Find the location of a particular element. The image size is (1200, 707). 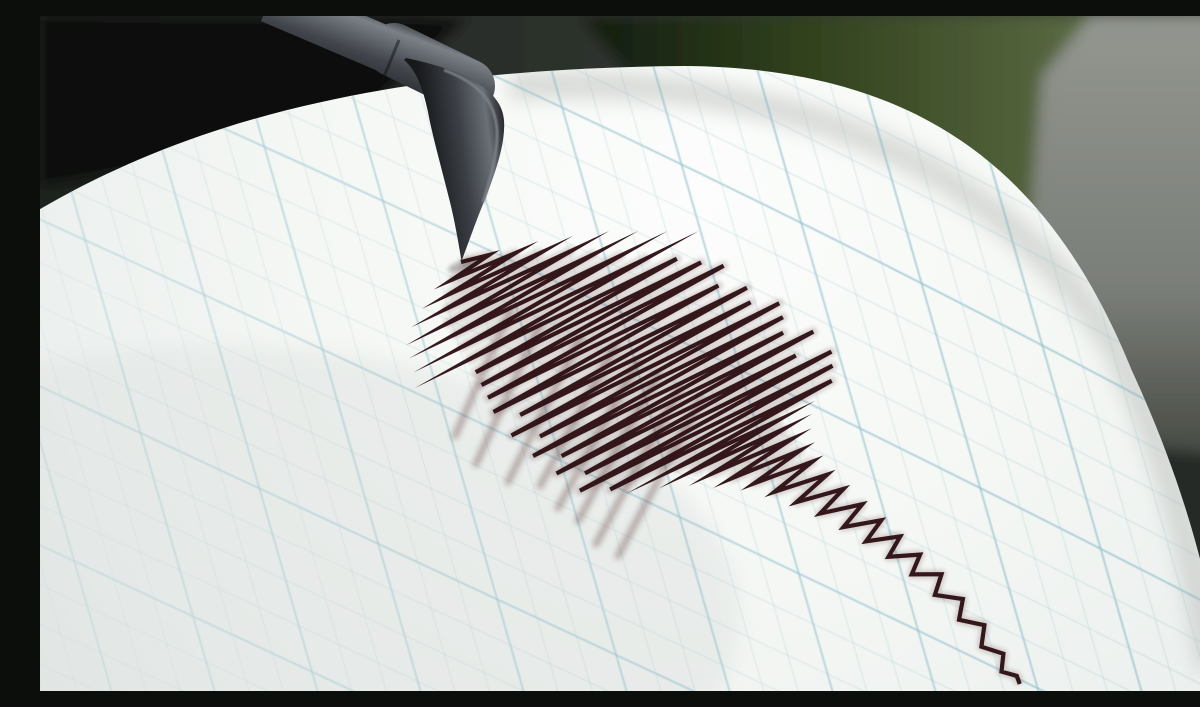

pen-needle is located at coordinates (454, 159).